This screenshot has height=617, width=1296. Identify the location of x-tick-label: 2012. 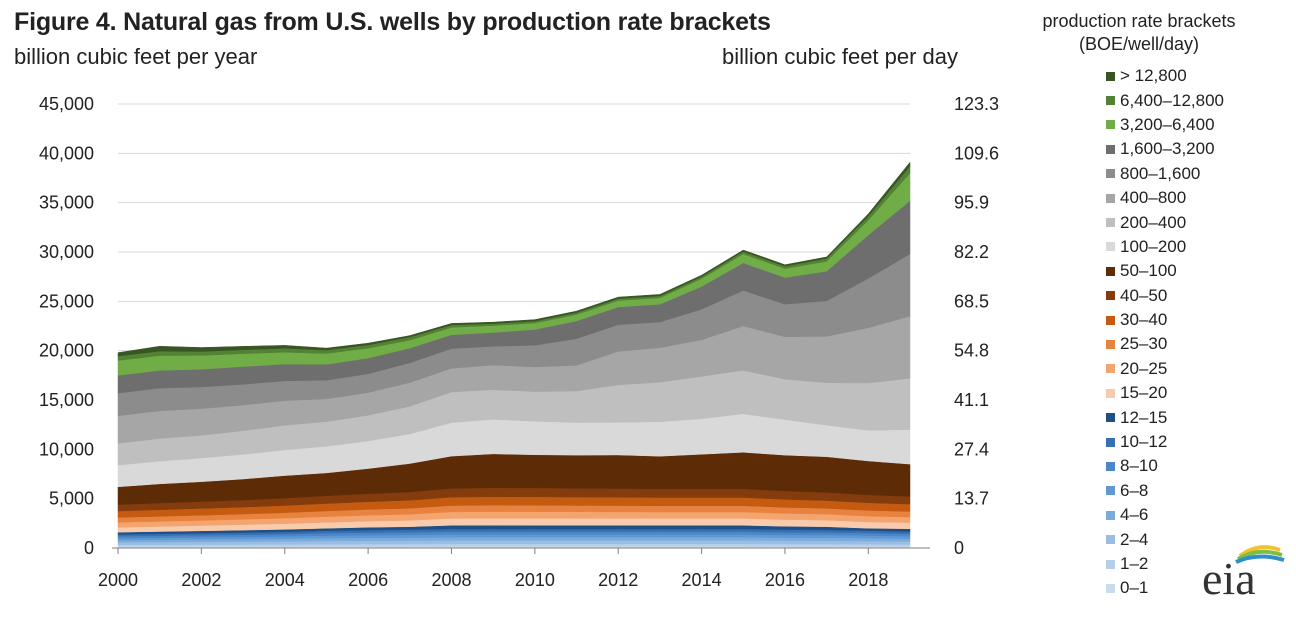
(618, 580).